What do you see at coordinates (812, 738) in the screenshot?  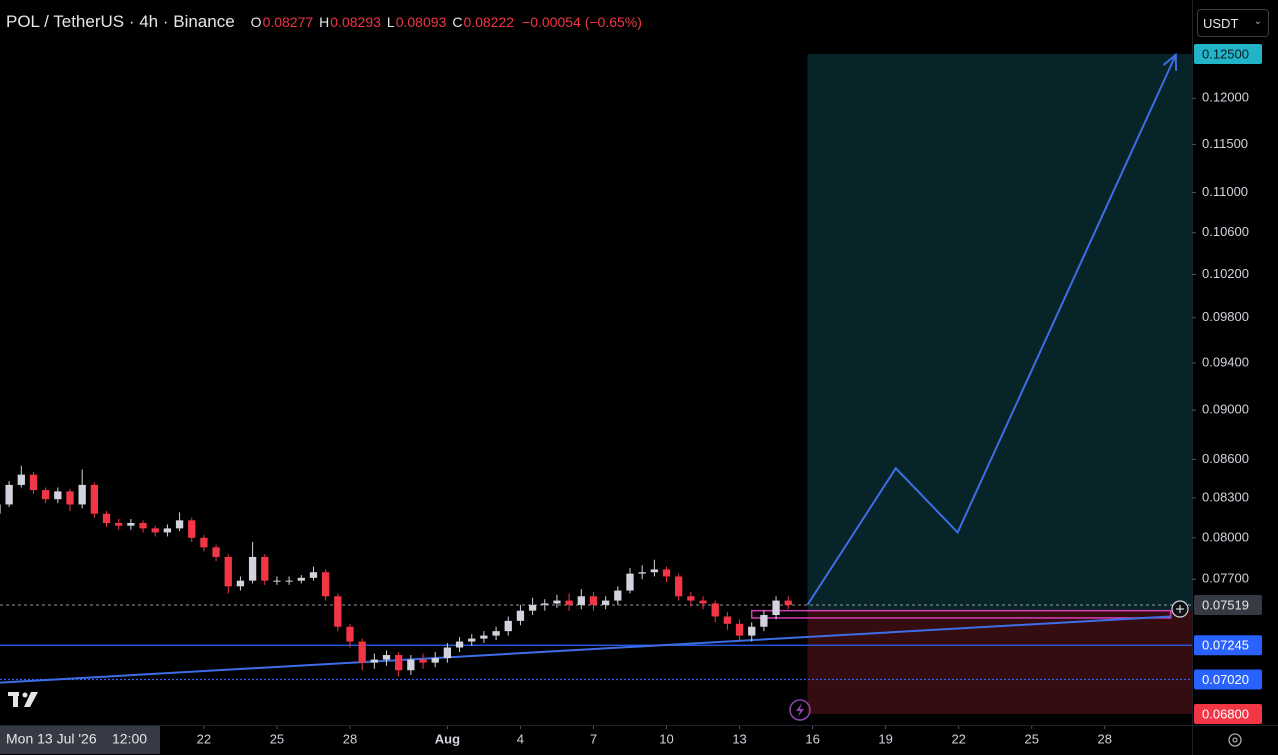 I see `x-tick-label: 16` at bounding box center [812, 738].